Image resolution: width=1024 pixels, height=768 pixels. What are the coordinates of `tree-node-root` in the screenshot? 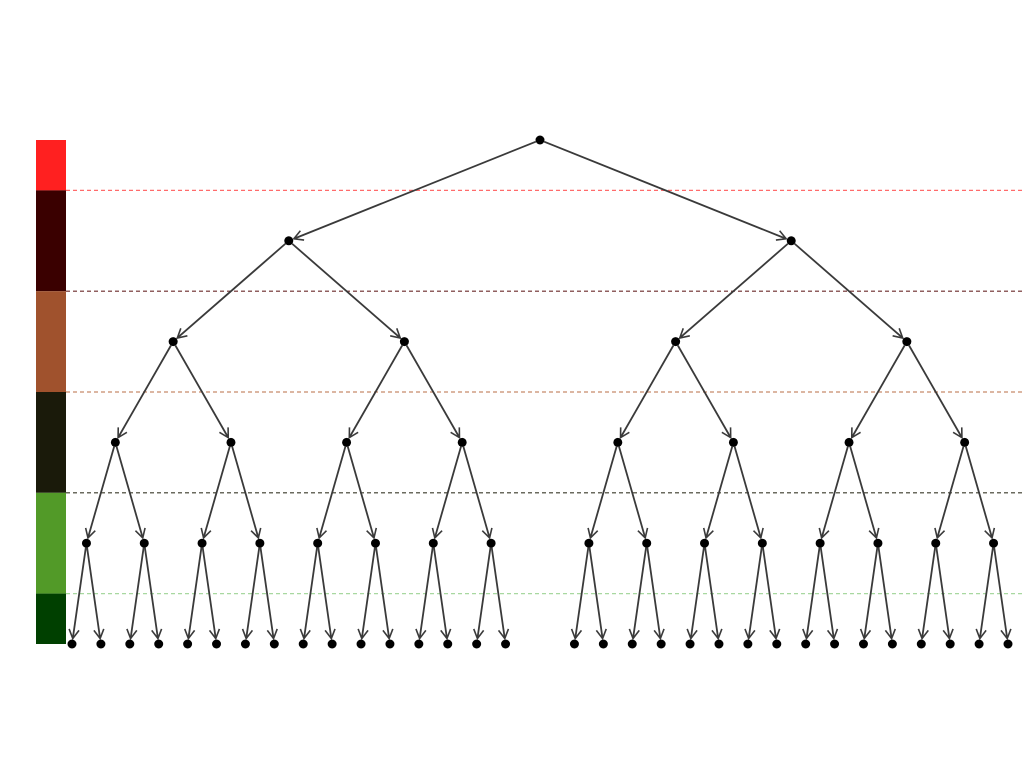 It's located at (540, 140).